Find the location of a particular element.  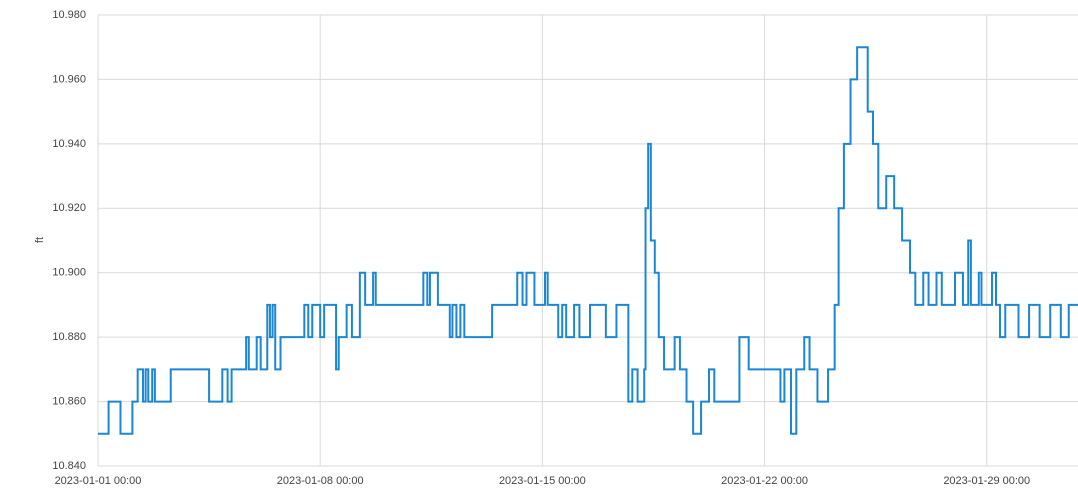

y-tick-label: 10.940 is located at coordinates (69, 144).